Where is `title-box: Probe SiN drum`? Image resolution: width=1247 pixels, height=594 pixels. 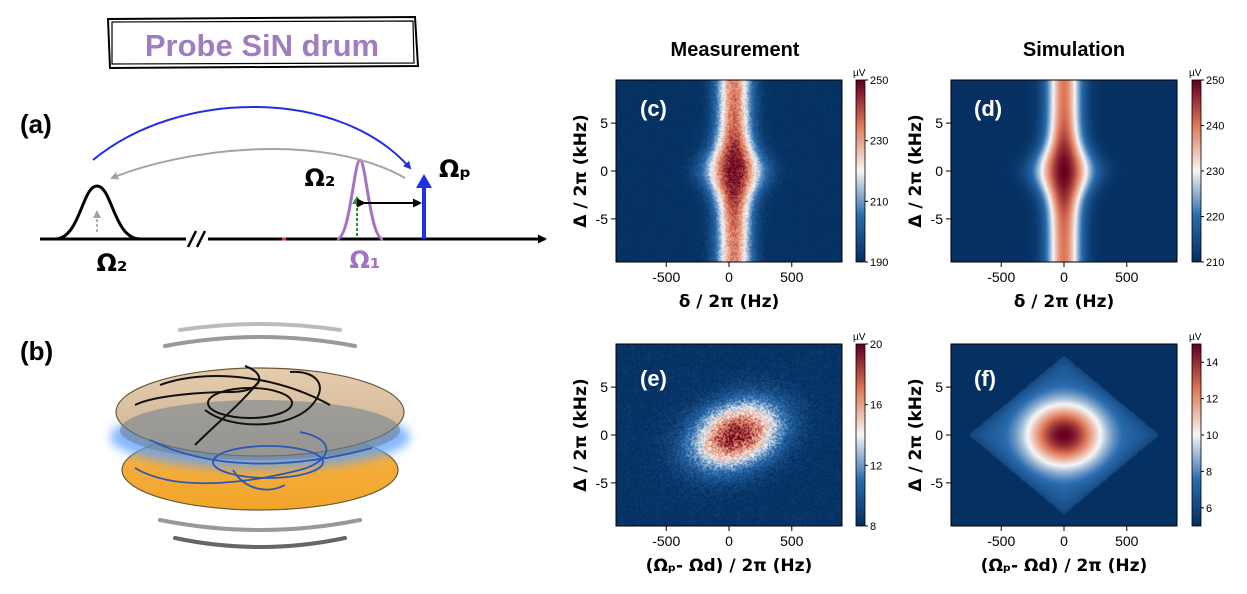 title-box: Probe SiN drum is located at coordinates (263, 42).